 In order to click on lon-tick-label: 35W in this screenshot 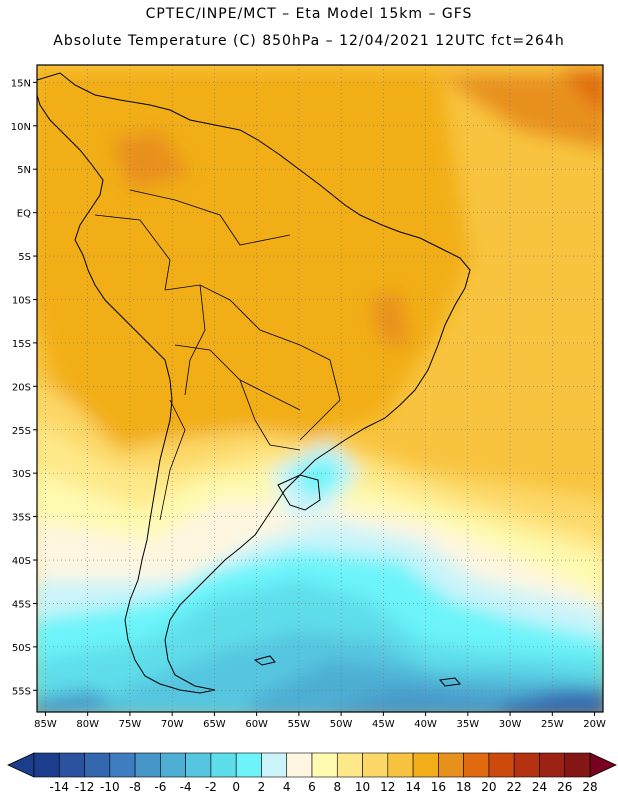, I will do `click(468, 724)`.